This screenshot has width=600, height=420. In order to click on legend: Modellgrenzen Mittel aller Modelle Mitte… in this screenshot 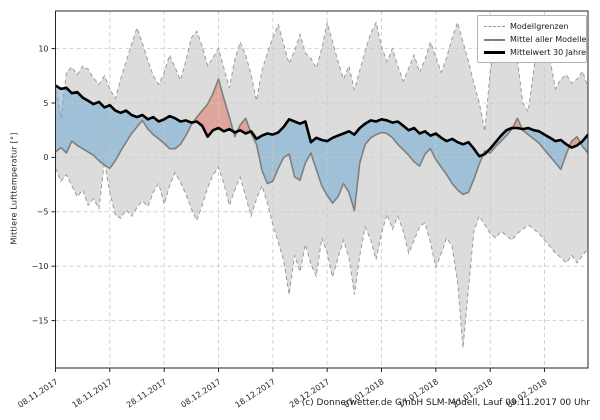, I will do `click(532, 39)`.